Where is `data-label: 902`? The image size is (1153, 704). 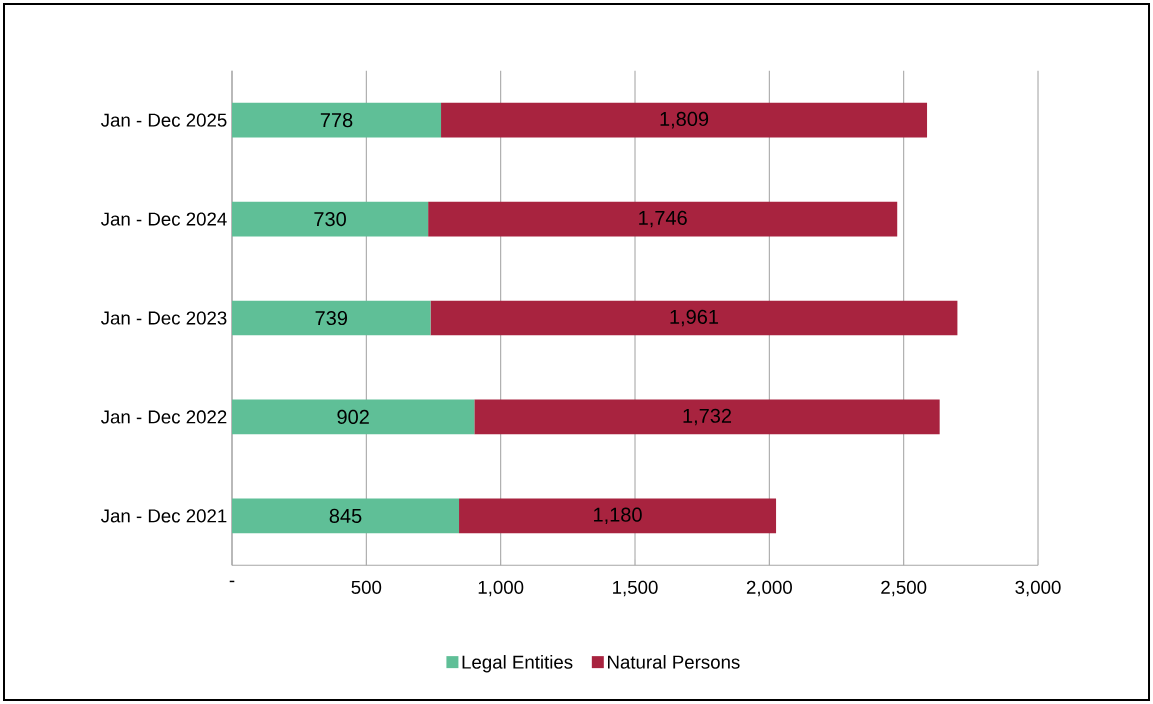
data-label: 902 is located at coordinates (353, 417).